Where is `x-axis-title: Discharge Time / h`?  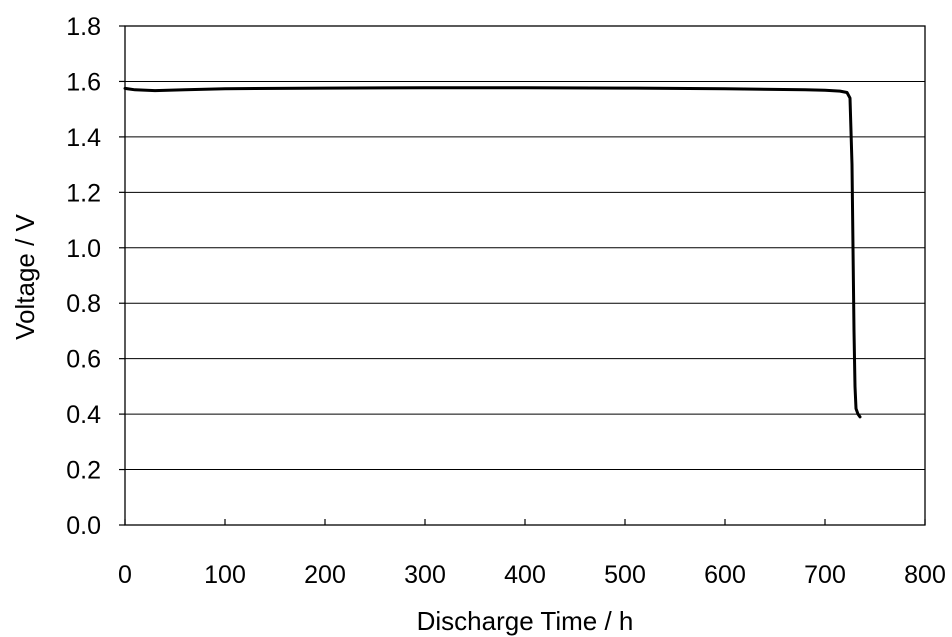 x-axis-title: Discharge Time / h is located at coordinates (525, 621).